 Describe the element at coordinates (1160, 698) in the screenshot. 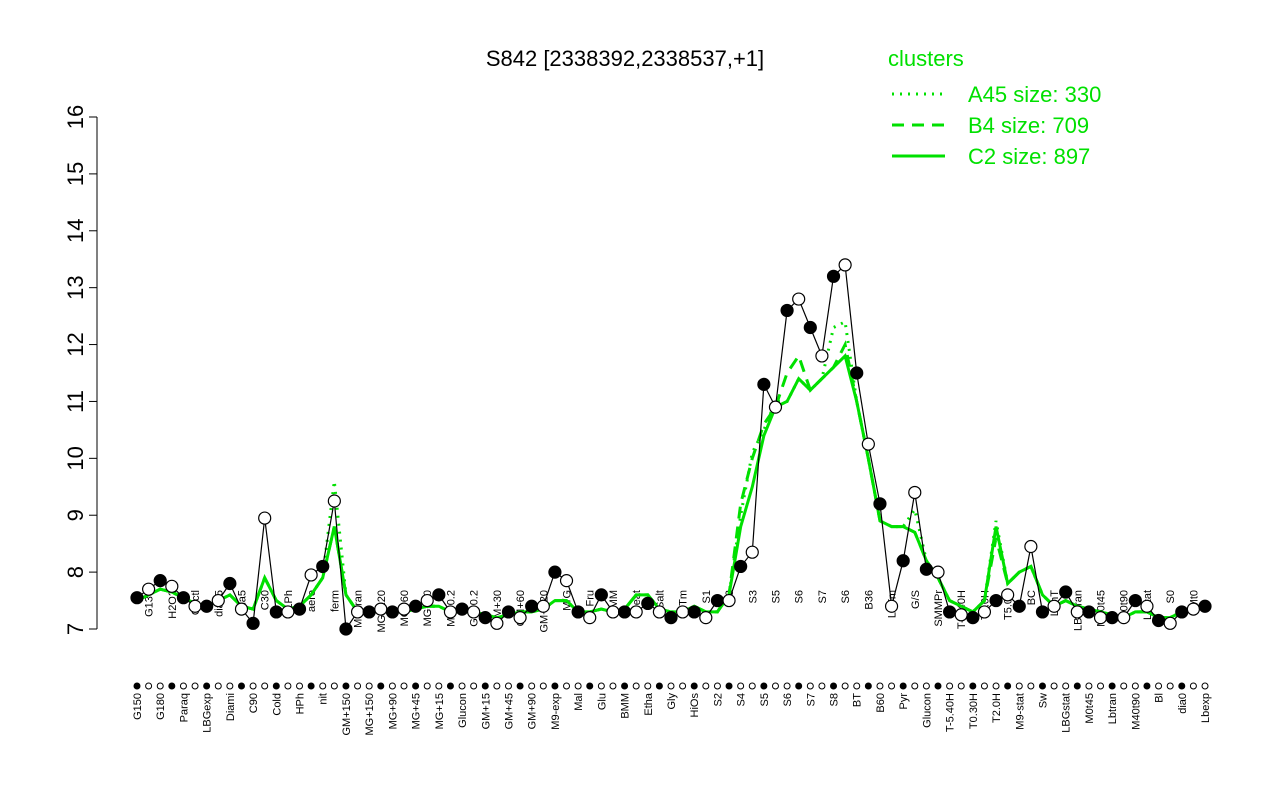

I see `x-tick-label: Bl` at that location.